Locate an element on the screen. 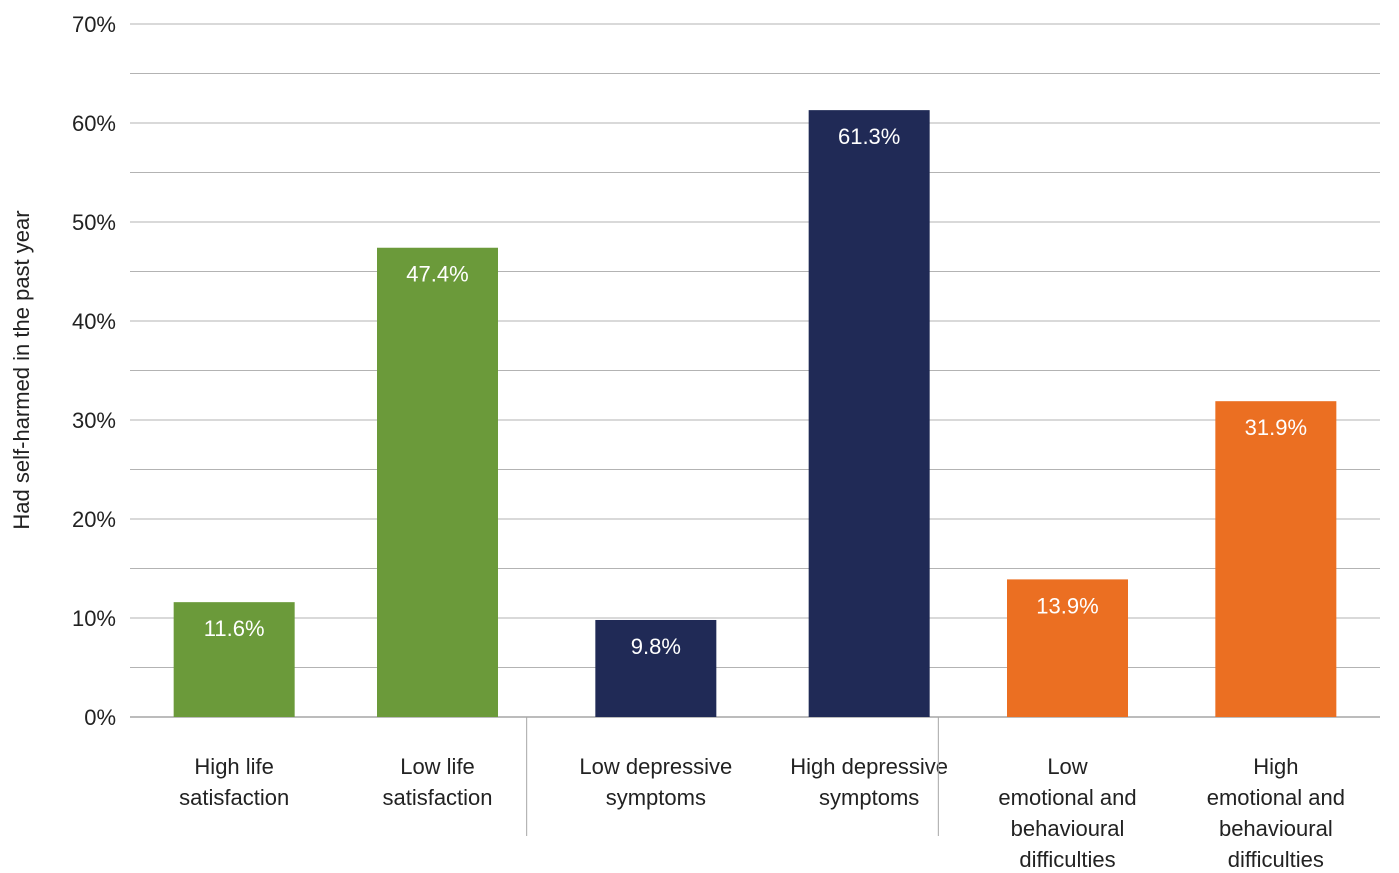 The image size is (1399, 873). y-tick-label: 60% is located at coordinates (94, 123).